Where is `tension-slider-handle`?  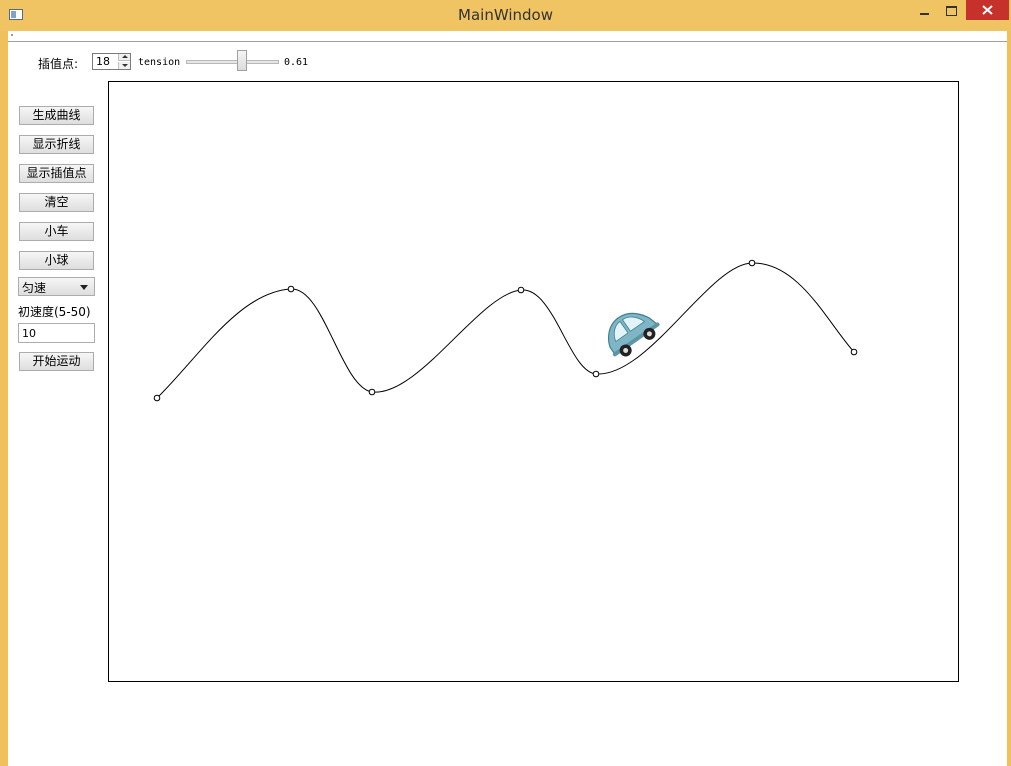 tension-slider-handle is located at coordinates (241, 60).